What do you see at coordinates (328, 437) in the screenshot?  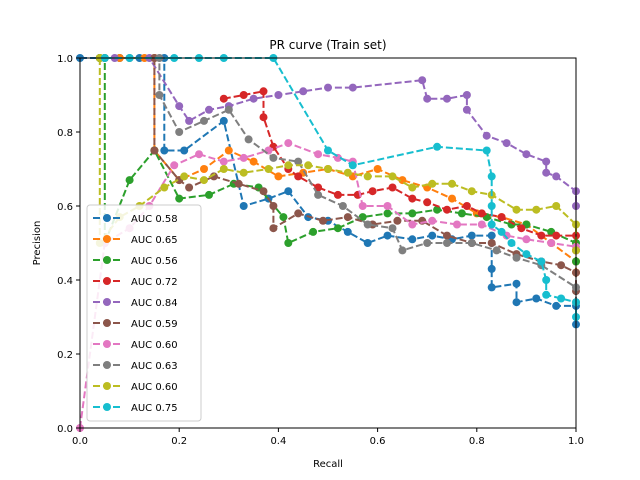 I see `x-axis-ticks: 0.0 0.2 0.4 0.6 0.8 1.0` at bounding box center [328, 437].